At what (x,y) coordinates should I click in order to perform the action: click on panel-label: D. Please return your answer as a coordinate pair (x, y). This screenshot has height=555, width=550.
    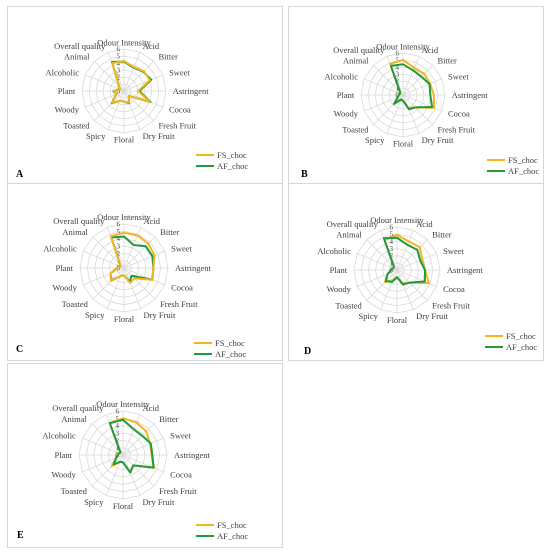
    Looking at the image, I should click on (307, 351).